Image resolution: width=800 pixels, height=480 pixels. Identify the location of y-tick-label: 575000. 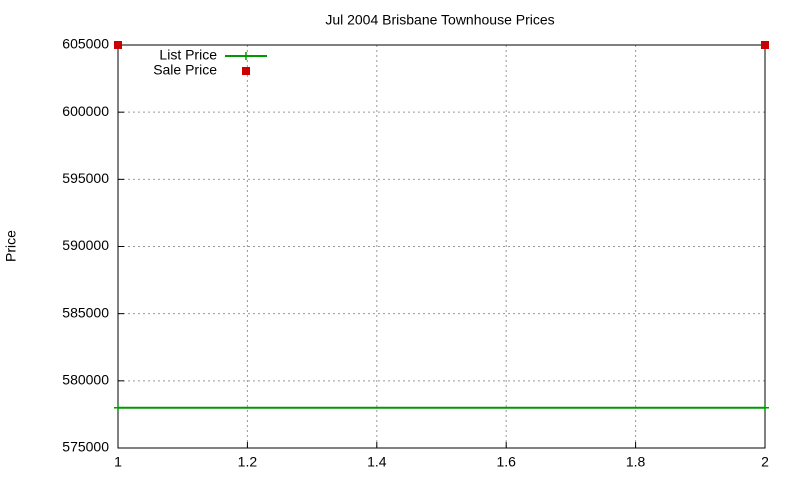
(85, 447).